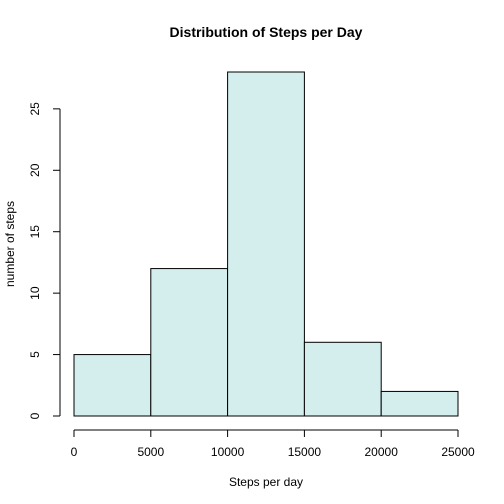 This screenshot has width=504, height=504. What do you see at coordinates (35, 415) in the screenshot?
I see `y-tick-label: 0` at bounding box center [35, 415].